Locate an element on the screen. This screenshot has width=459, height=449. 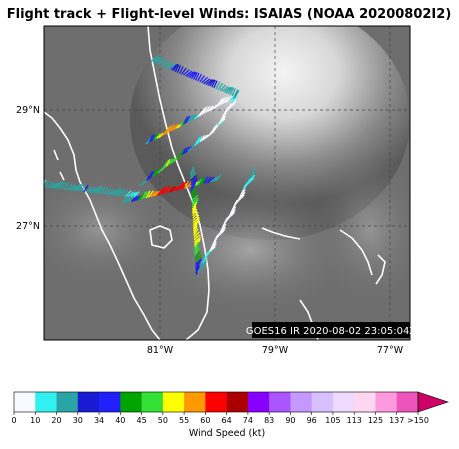
lat-label-27: 27°N is located at coordinates (28, 226).